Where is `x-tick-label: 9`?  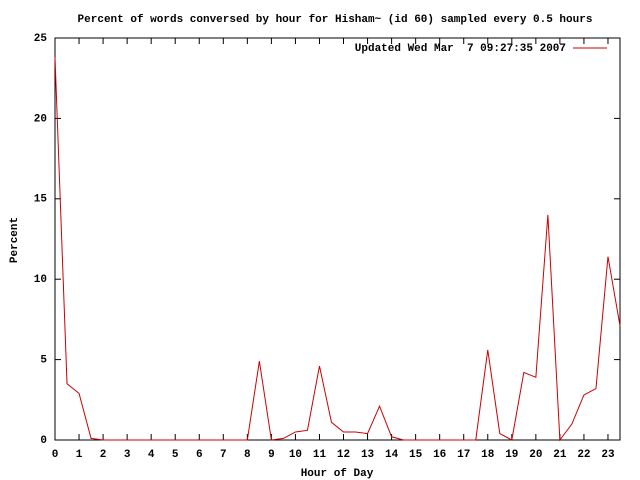 x-tick-label: 9 is located at coordinates (271, 455).